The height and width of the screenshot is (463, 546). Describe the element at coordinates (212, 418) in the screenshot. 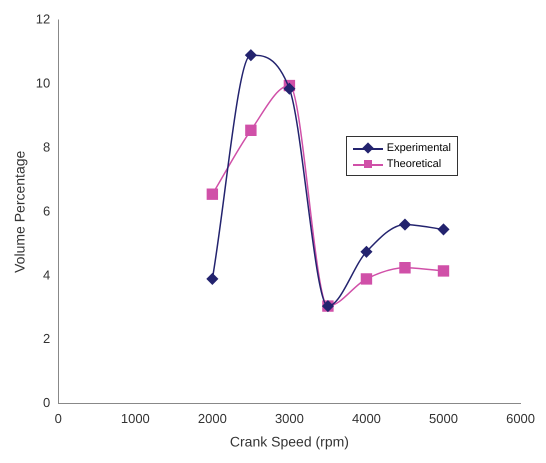

I see `x-tick-label: 2000` at that location.